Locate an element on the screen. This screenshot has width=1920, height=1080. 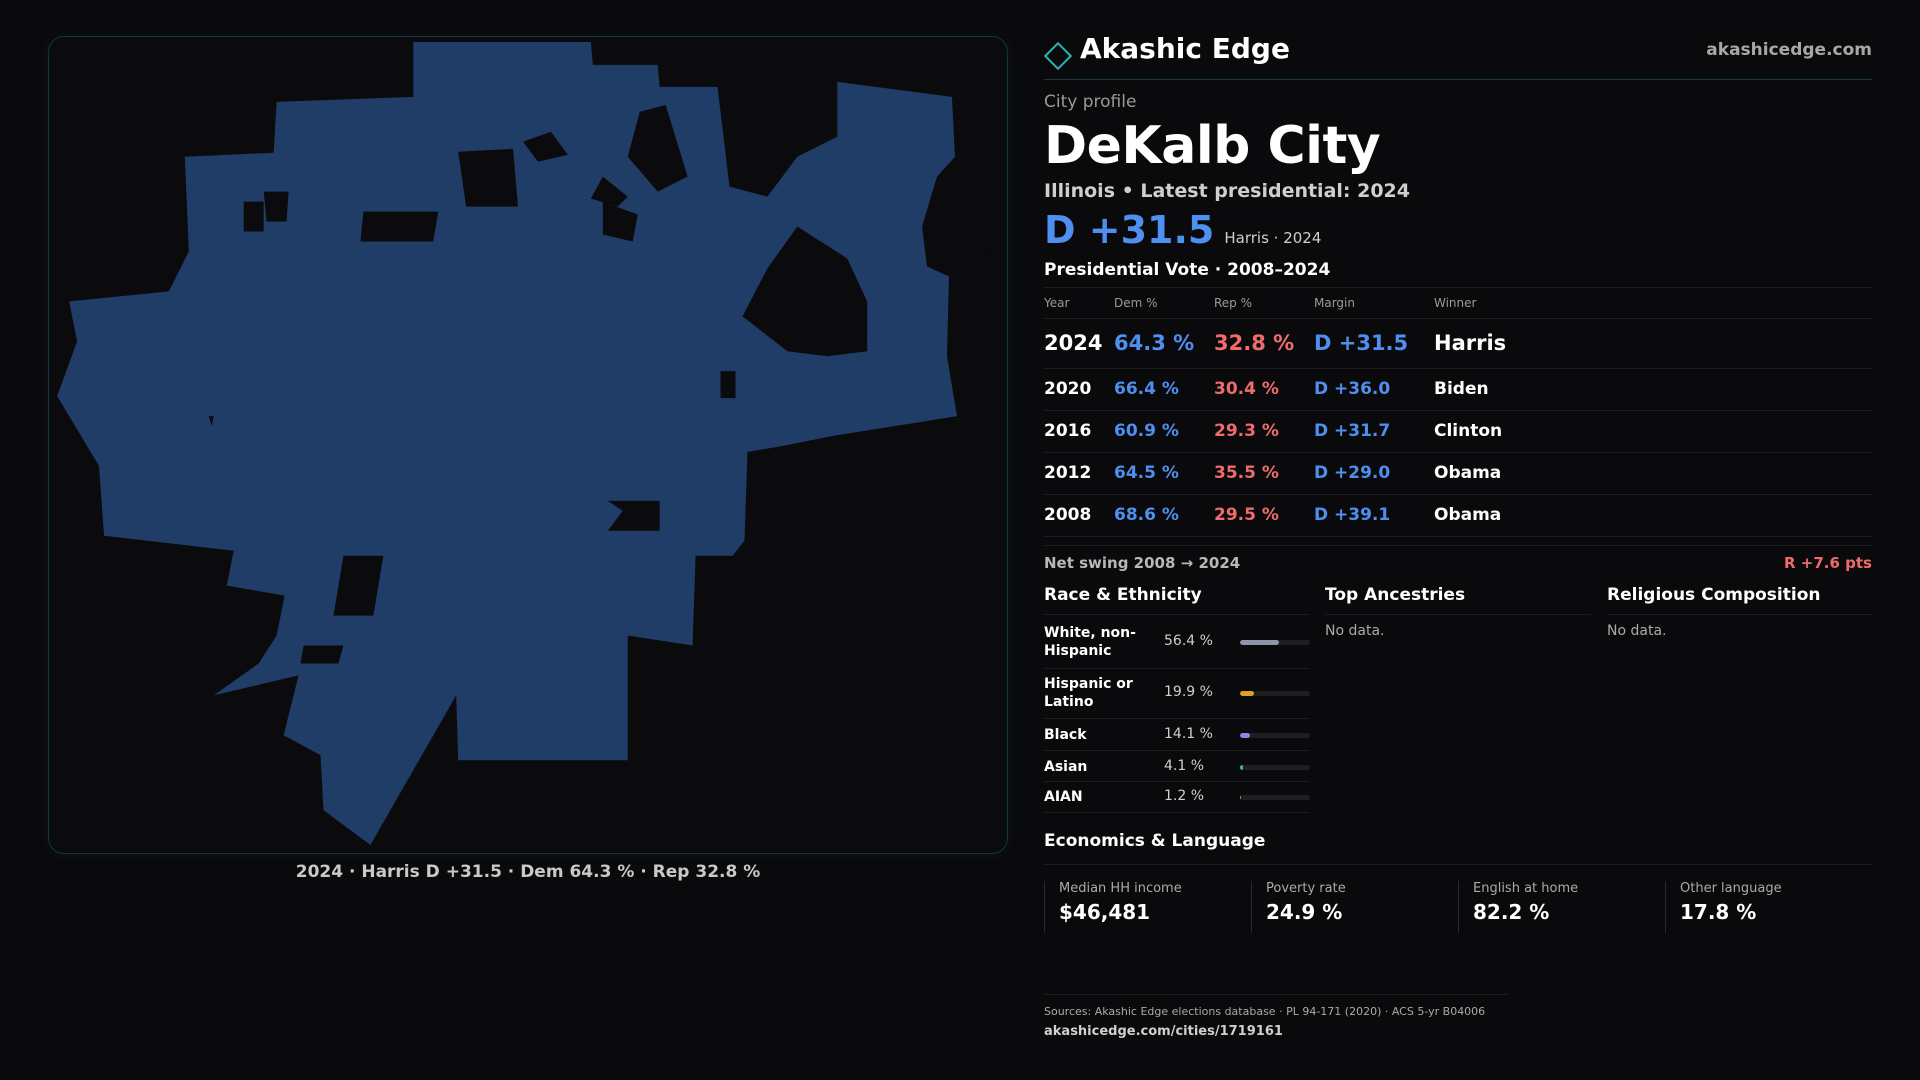
cell-margin: D +29.0 is located at coordinates (1374, 473).